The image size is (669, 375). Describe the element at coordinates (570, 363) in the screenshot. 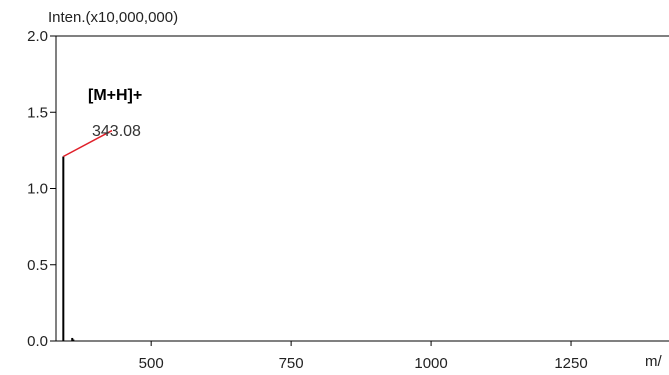

I see `x-tick-label: 1250` at that location.